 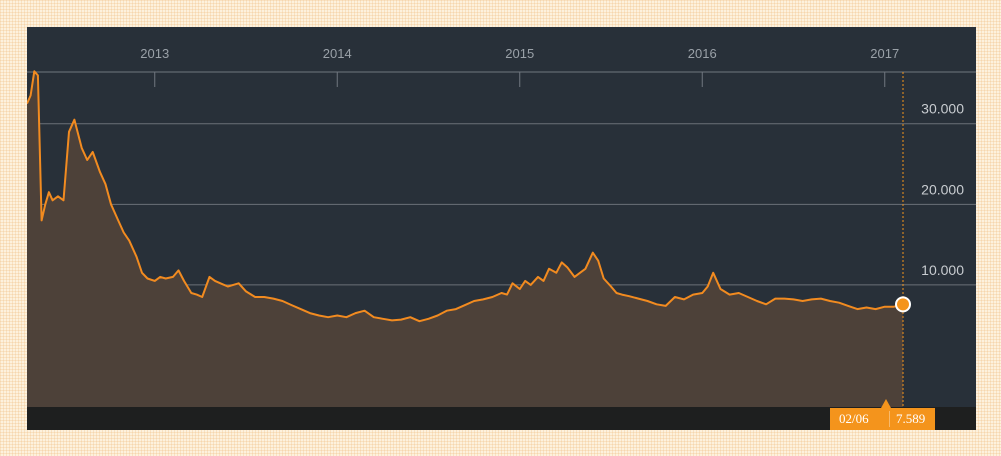 I want to click on y-tick-label: 10.000, so click(x=942, y=270).